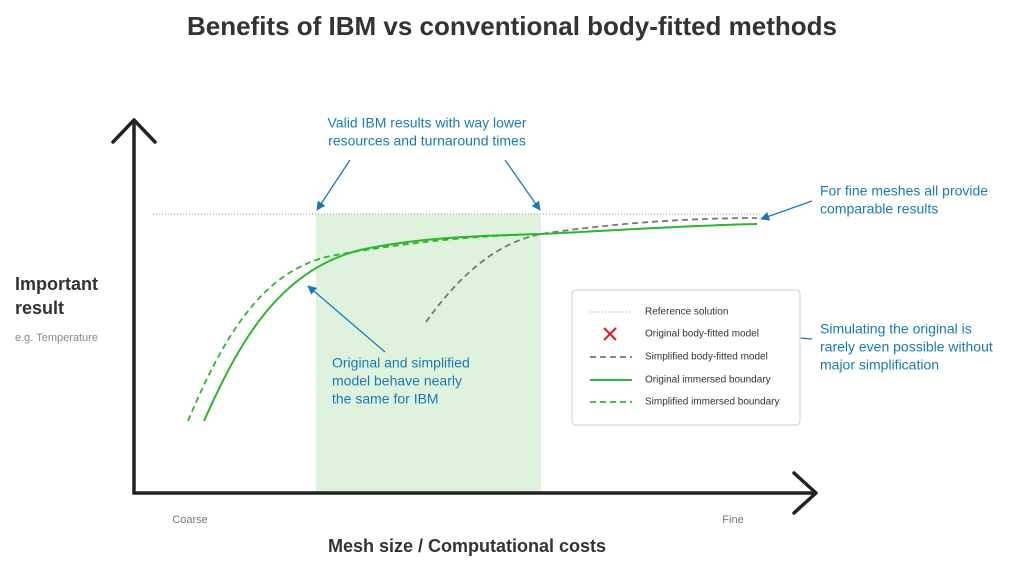  I want to click on y-axis-arrow, so click(134, 131).